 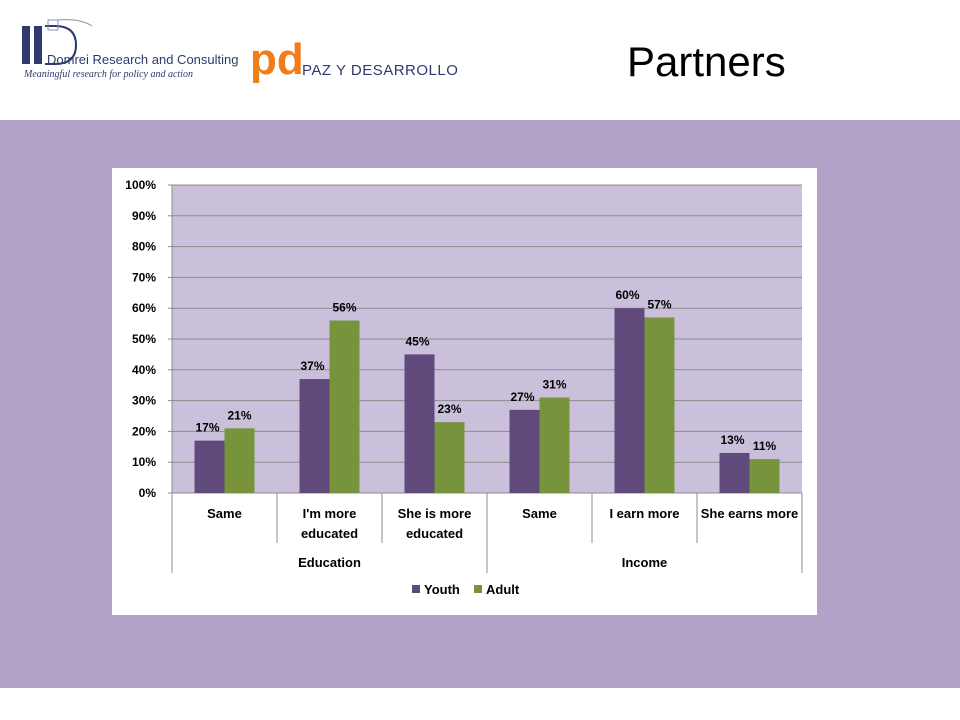 I want to click on domrei-logo-mark, so click(x=57, y=42).